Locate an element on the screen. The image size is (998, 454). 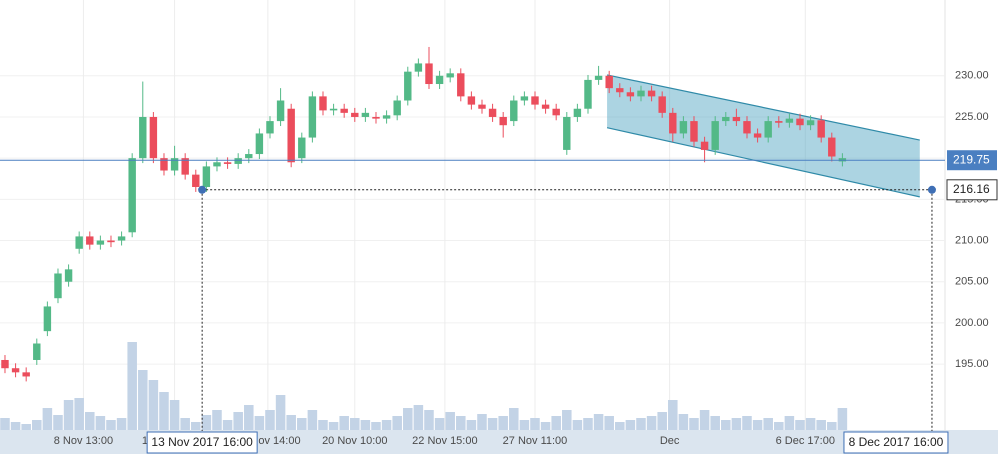
last-price-label: 219.75 is located at coordinates (971, 159).